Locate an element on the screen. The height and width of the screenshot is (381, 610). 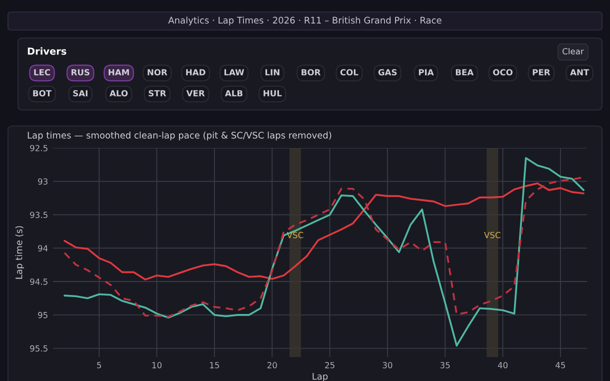
x-tick-label: 30 is located at coordinates (387, 365).